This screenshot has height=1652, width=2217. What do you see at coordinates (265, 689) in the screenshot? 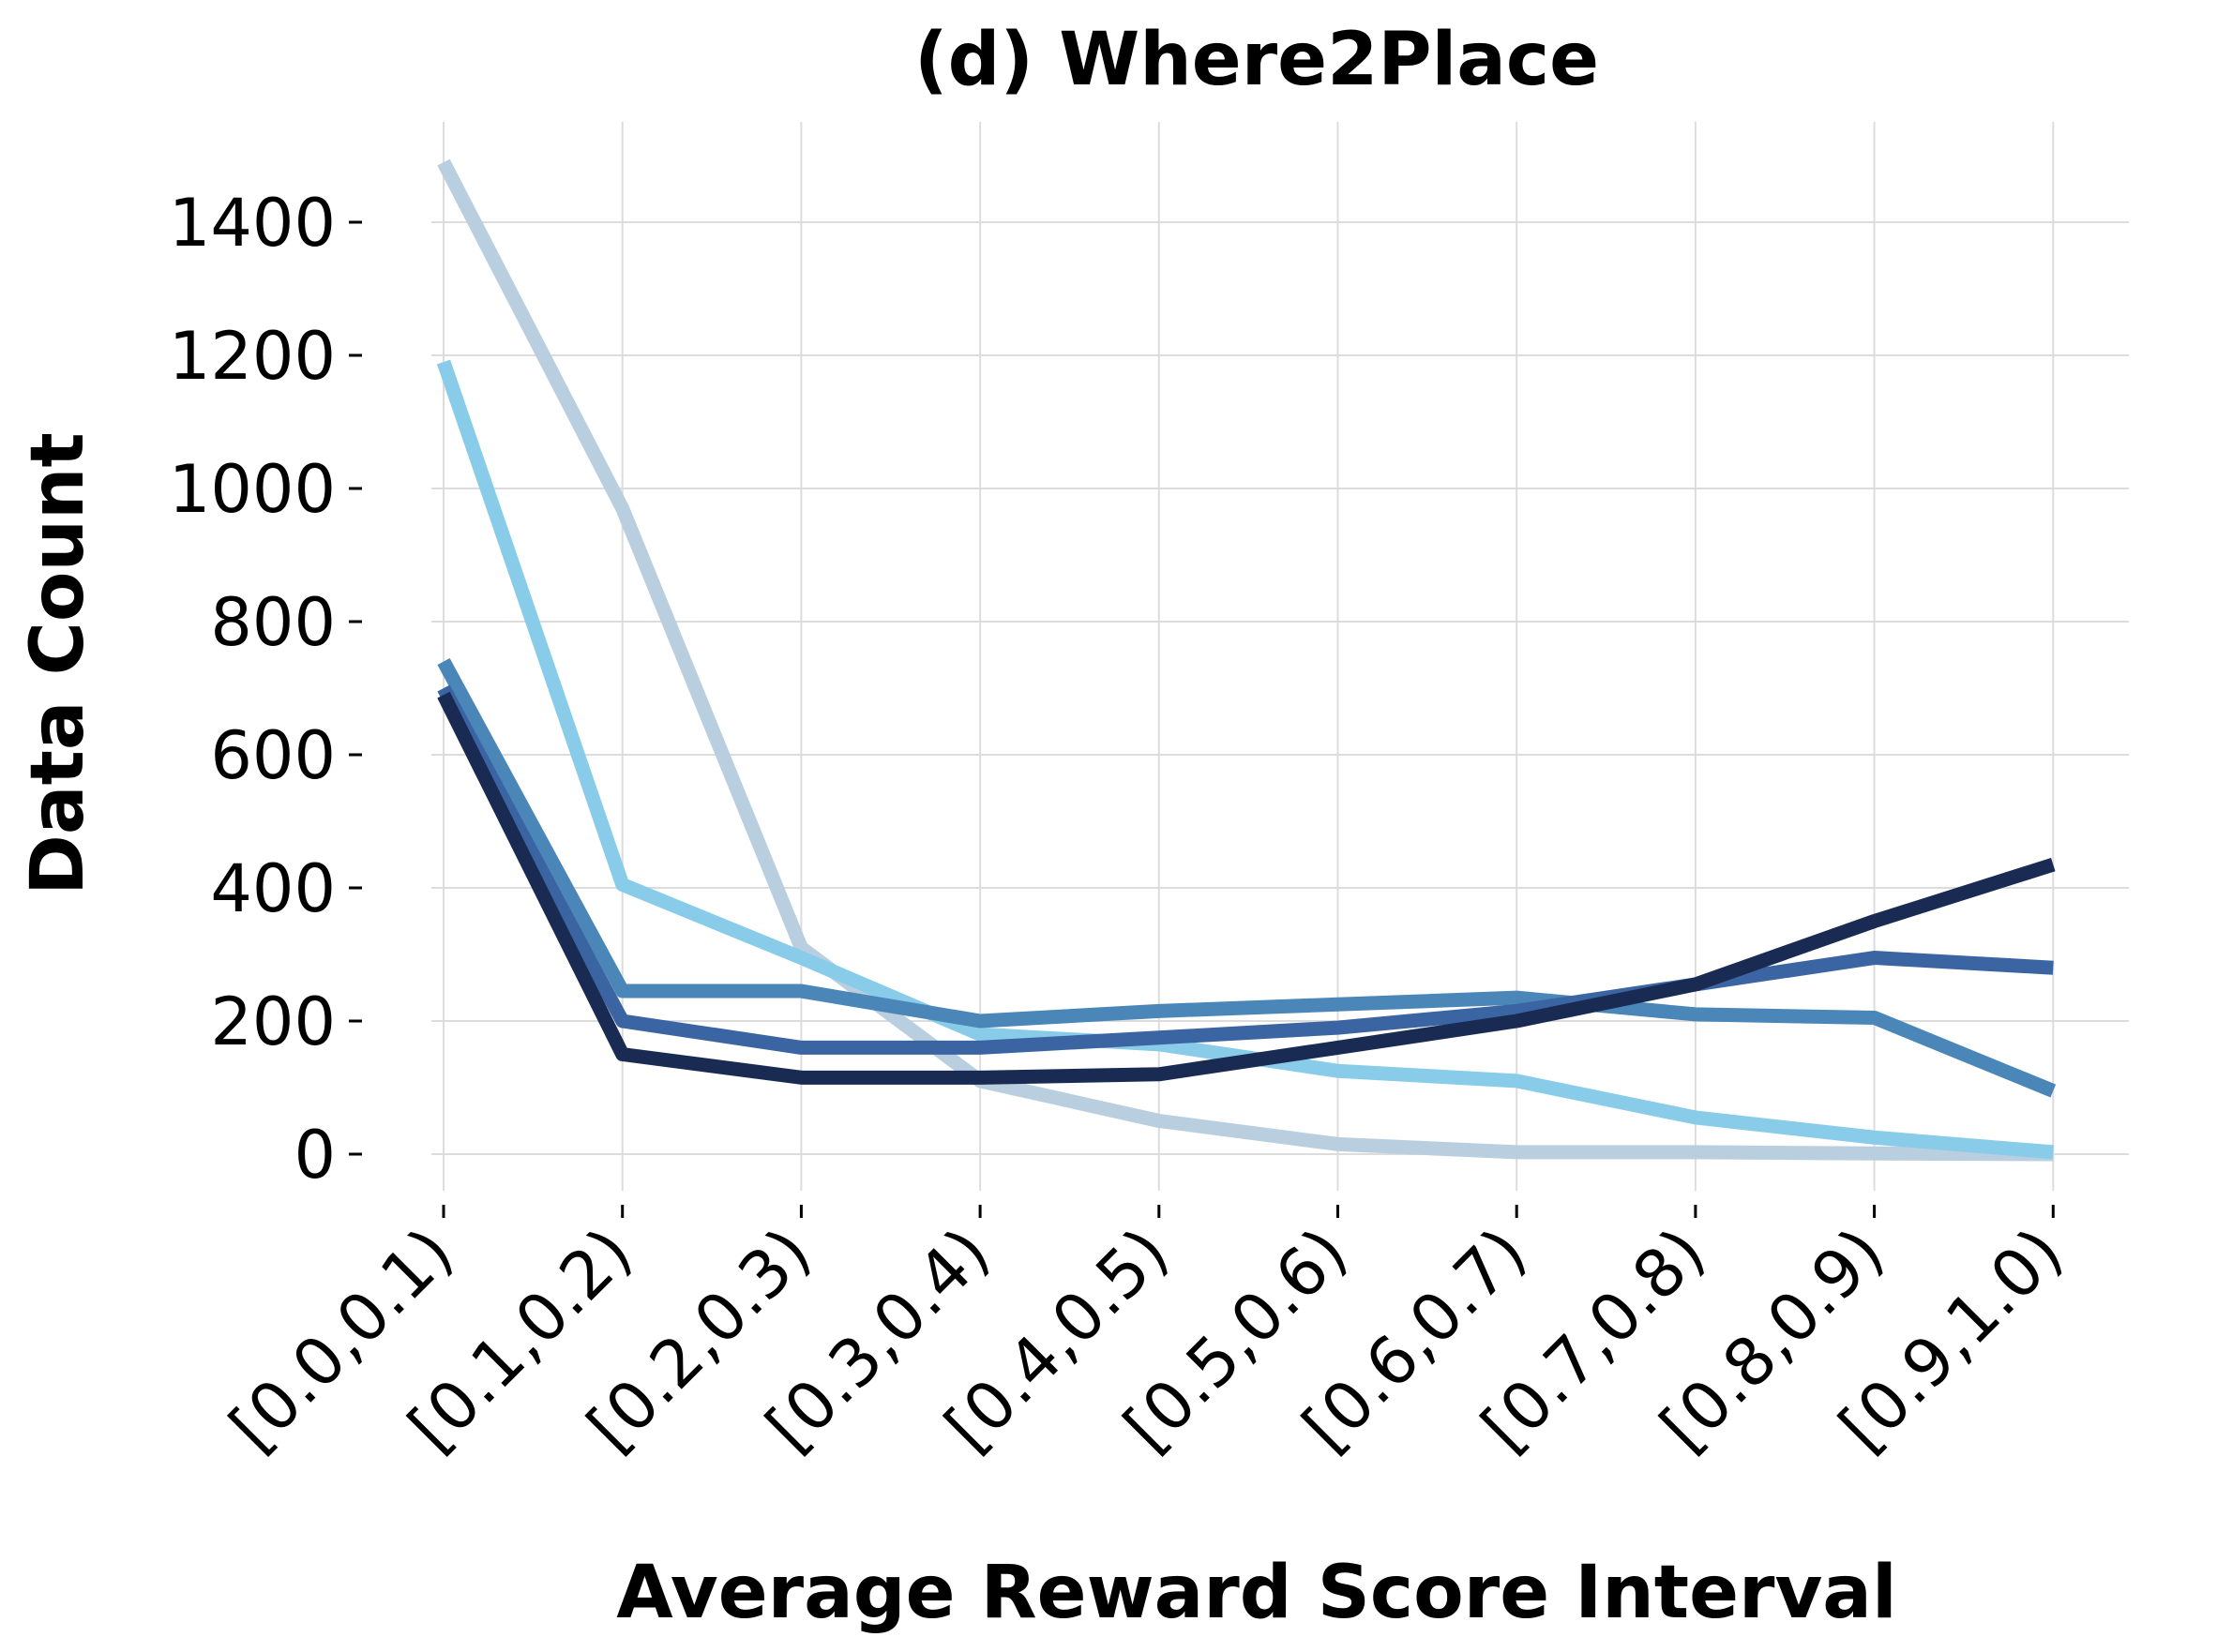
I see `y-axis: 0 200 400 600 800 1000 1200 1400` at bounding box center [265, 689].